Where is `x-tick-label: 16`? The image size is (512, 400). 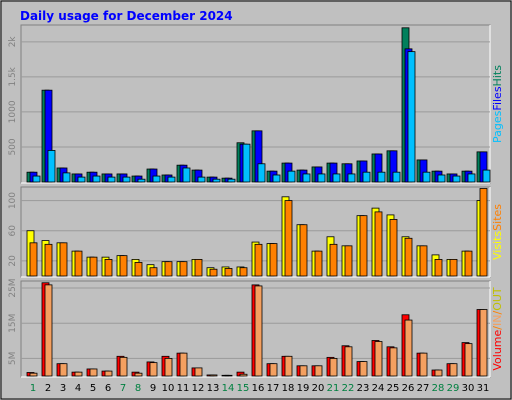
x-tick-label: 16 is located at coordinates (258, 388).